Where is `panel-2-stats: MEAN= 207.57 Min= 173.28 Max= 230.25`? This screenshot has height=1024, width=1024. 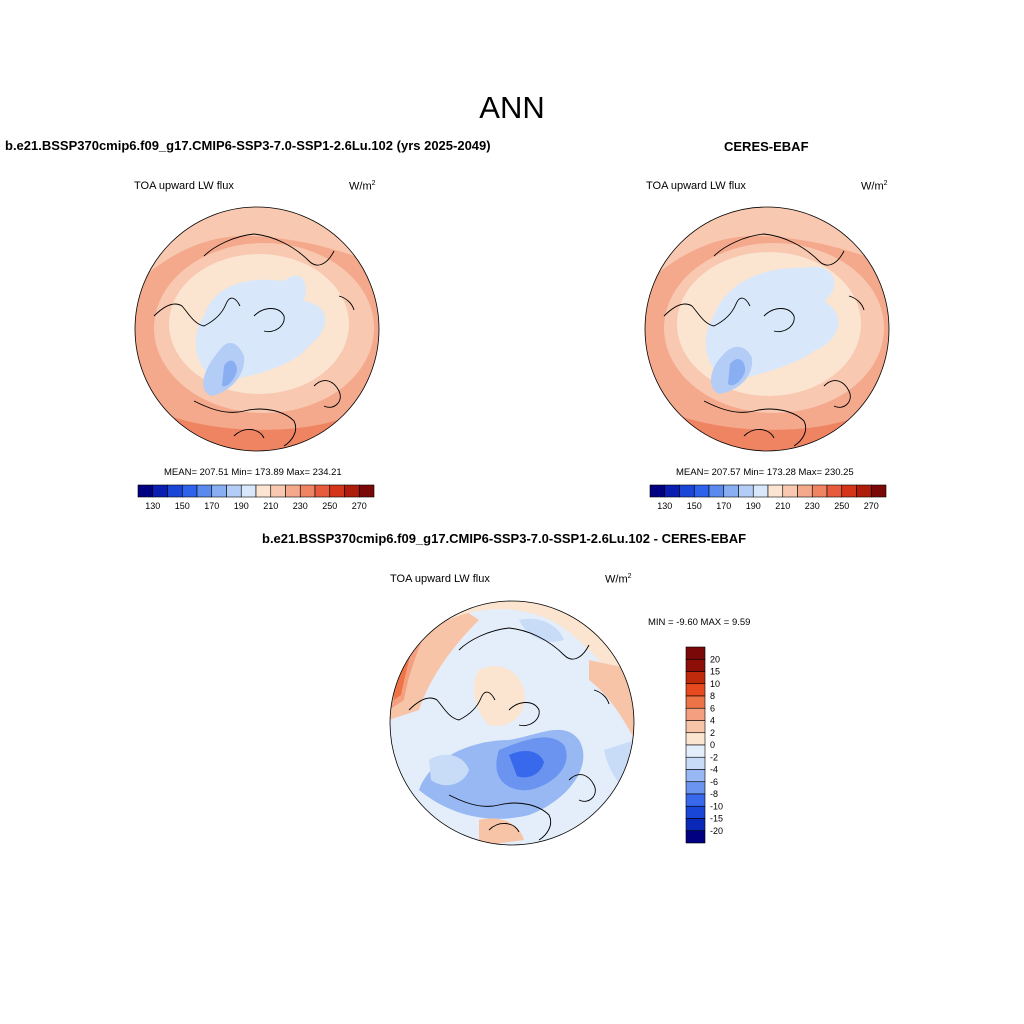
panel-2-stats: MEAN= 207.57 Min= 173.28 Max= 230.25 is located at coordinates (765, 472).